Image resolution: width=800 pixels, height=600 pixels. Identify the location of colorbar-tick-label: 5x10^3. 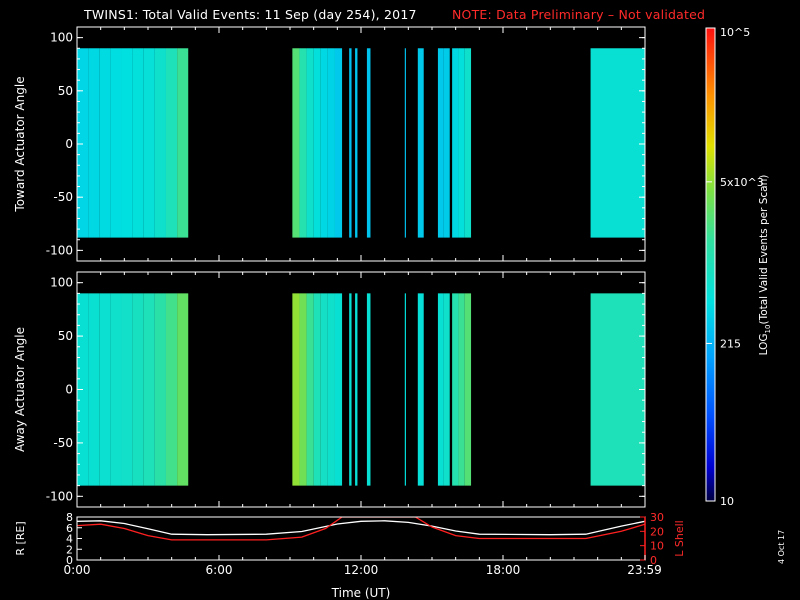
(742, 182).